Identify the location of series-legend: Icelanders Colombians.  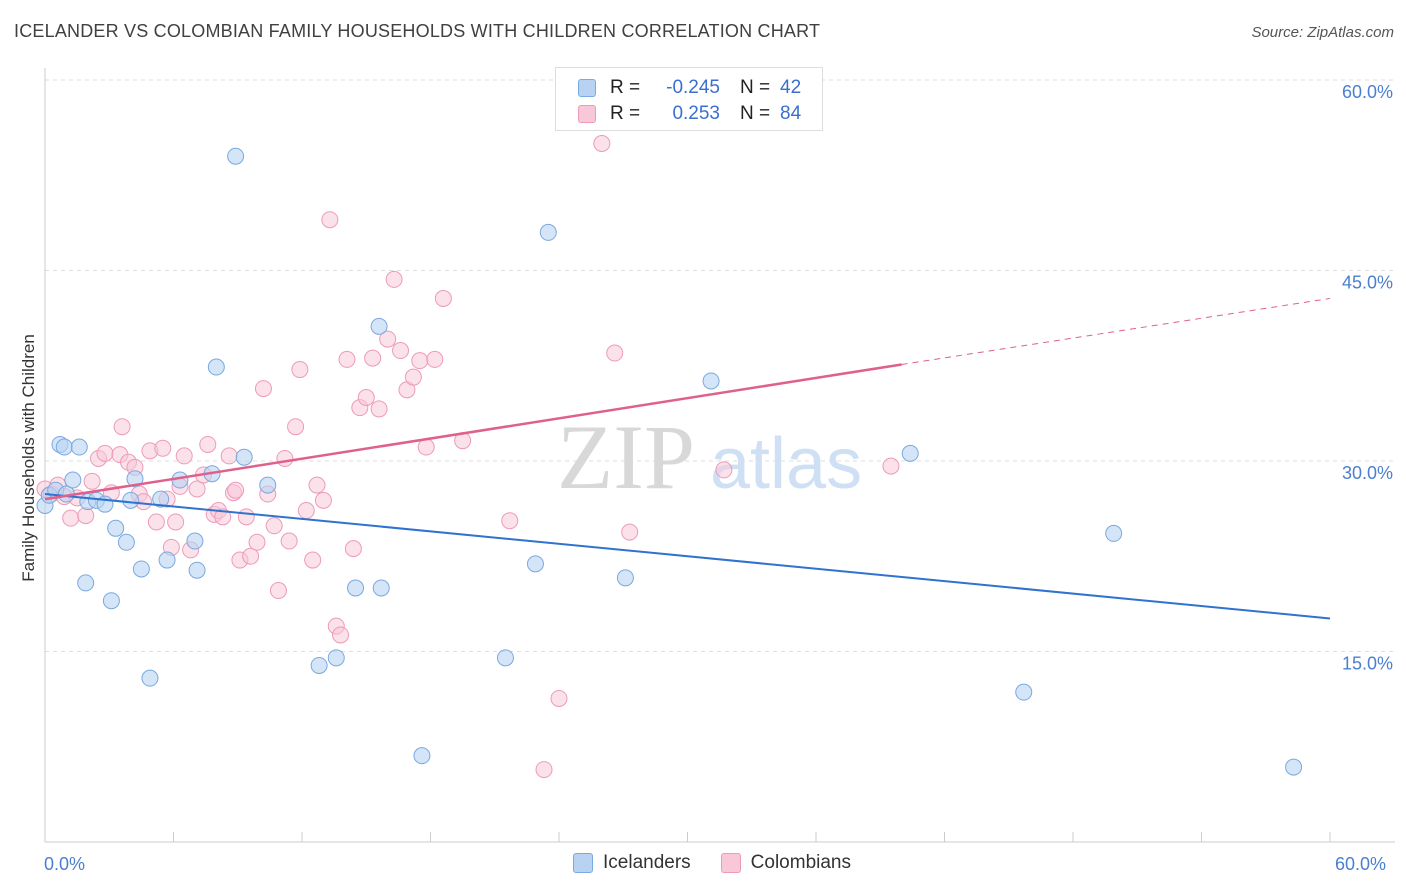
(727, 863).